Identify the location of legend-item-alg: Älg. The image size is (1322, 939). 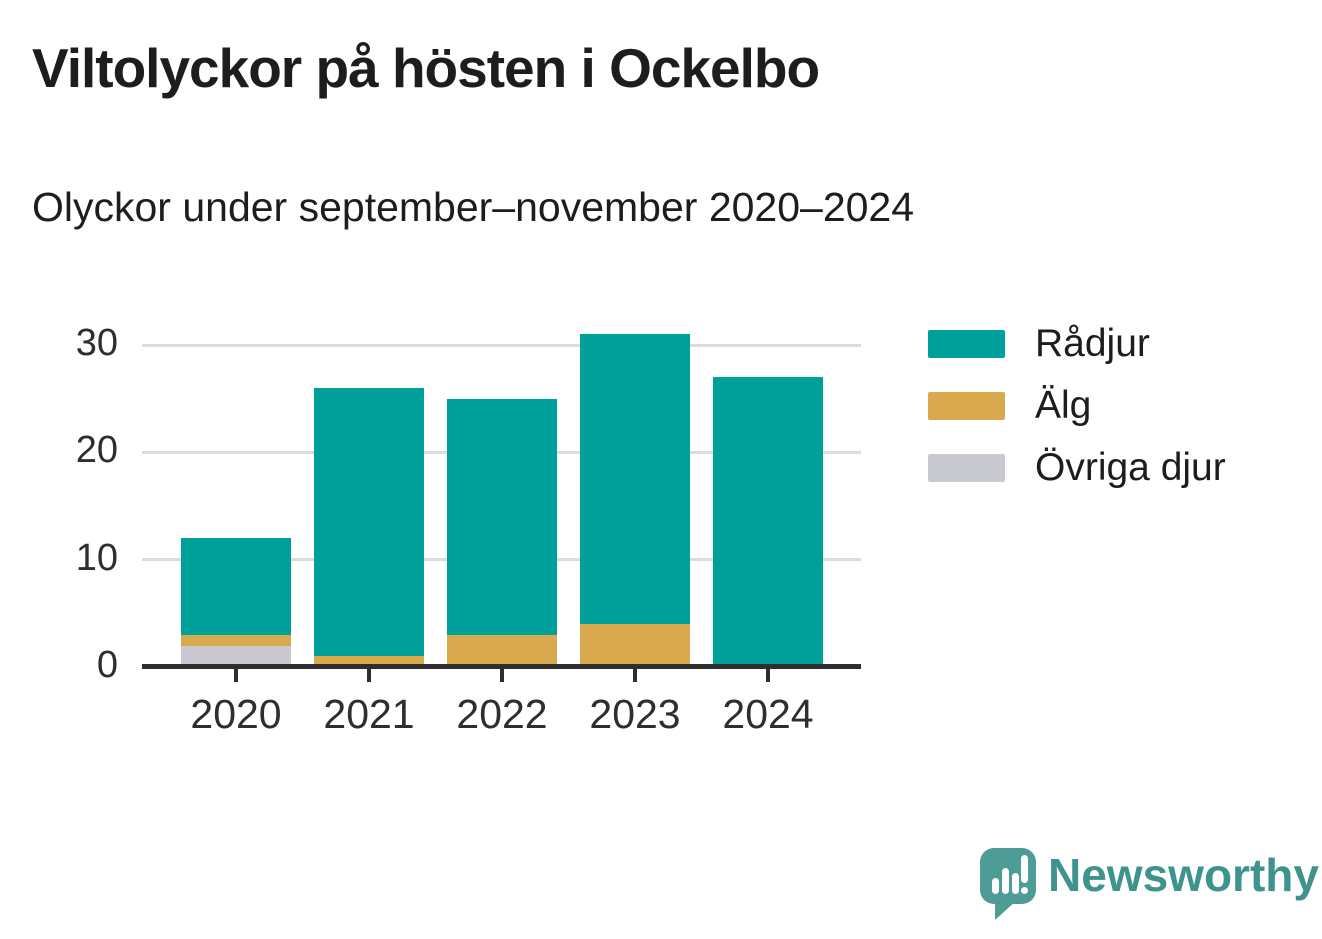
(1077, 405).